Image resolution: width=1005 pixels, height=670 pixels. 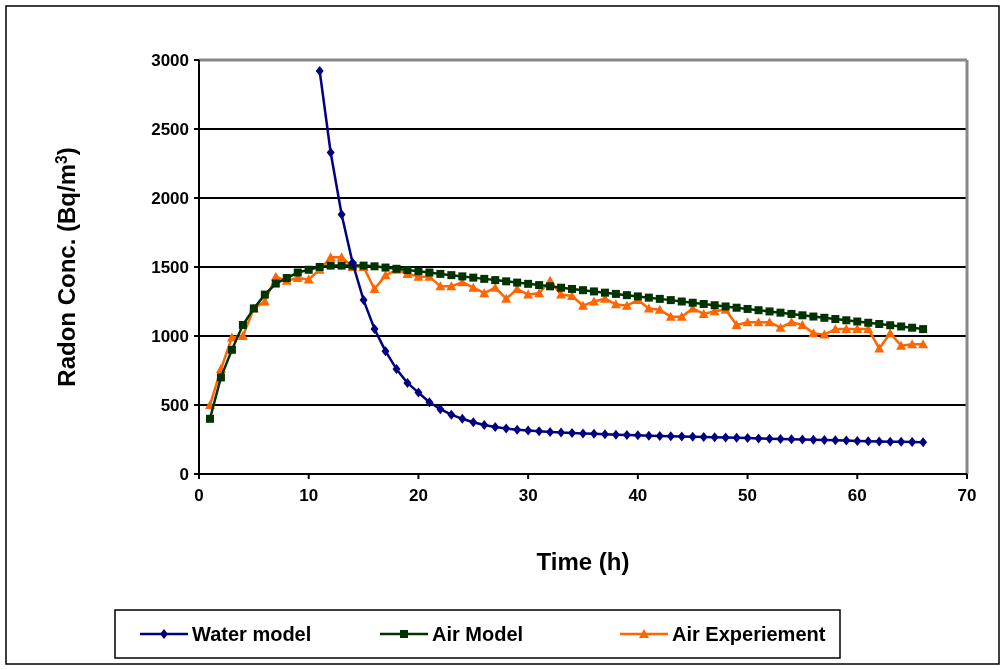 I want to click on legend-label: Air Model, so click(x=478, y=634).